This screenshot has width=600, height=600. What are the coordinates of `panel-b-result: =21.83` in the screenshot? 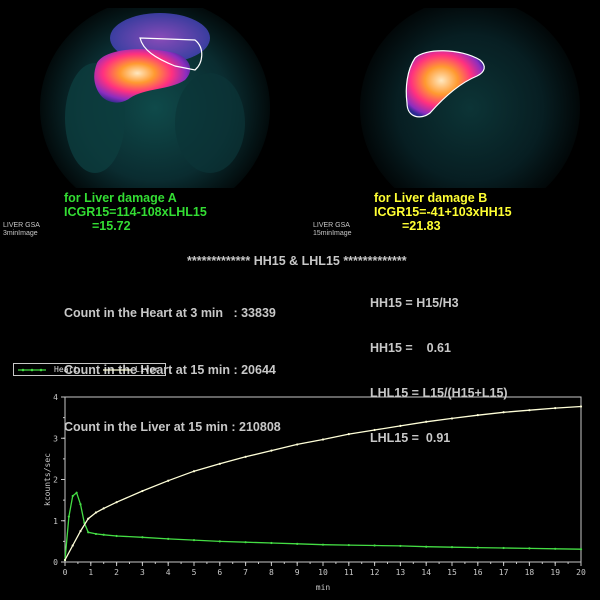 It's located at (421, 226).